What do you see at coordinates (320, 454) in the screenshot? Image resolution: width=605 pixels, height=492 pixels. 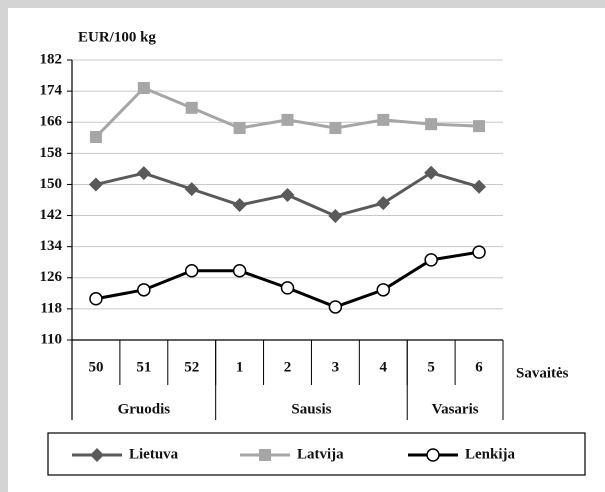 I see `legend-label: Latvija` at bounding box center [320, 454].